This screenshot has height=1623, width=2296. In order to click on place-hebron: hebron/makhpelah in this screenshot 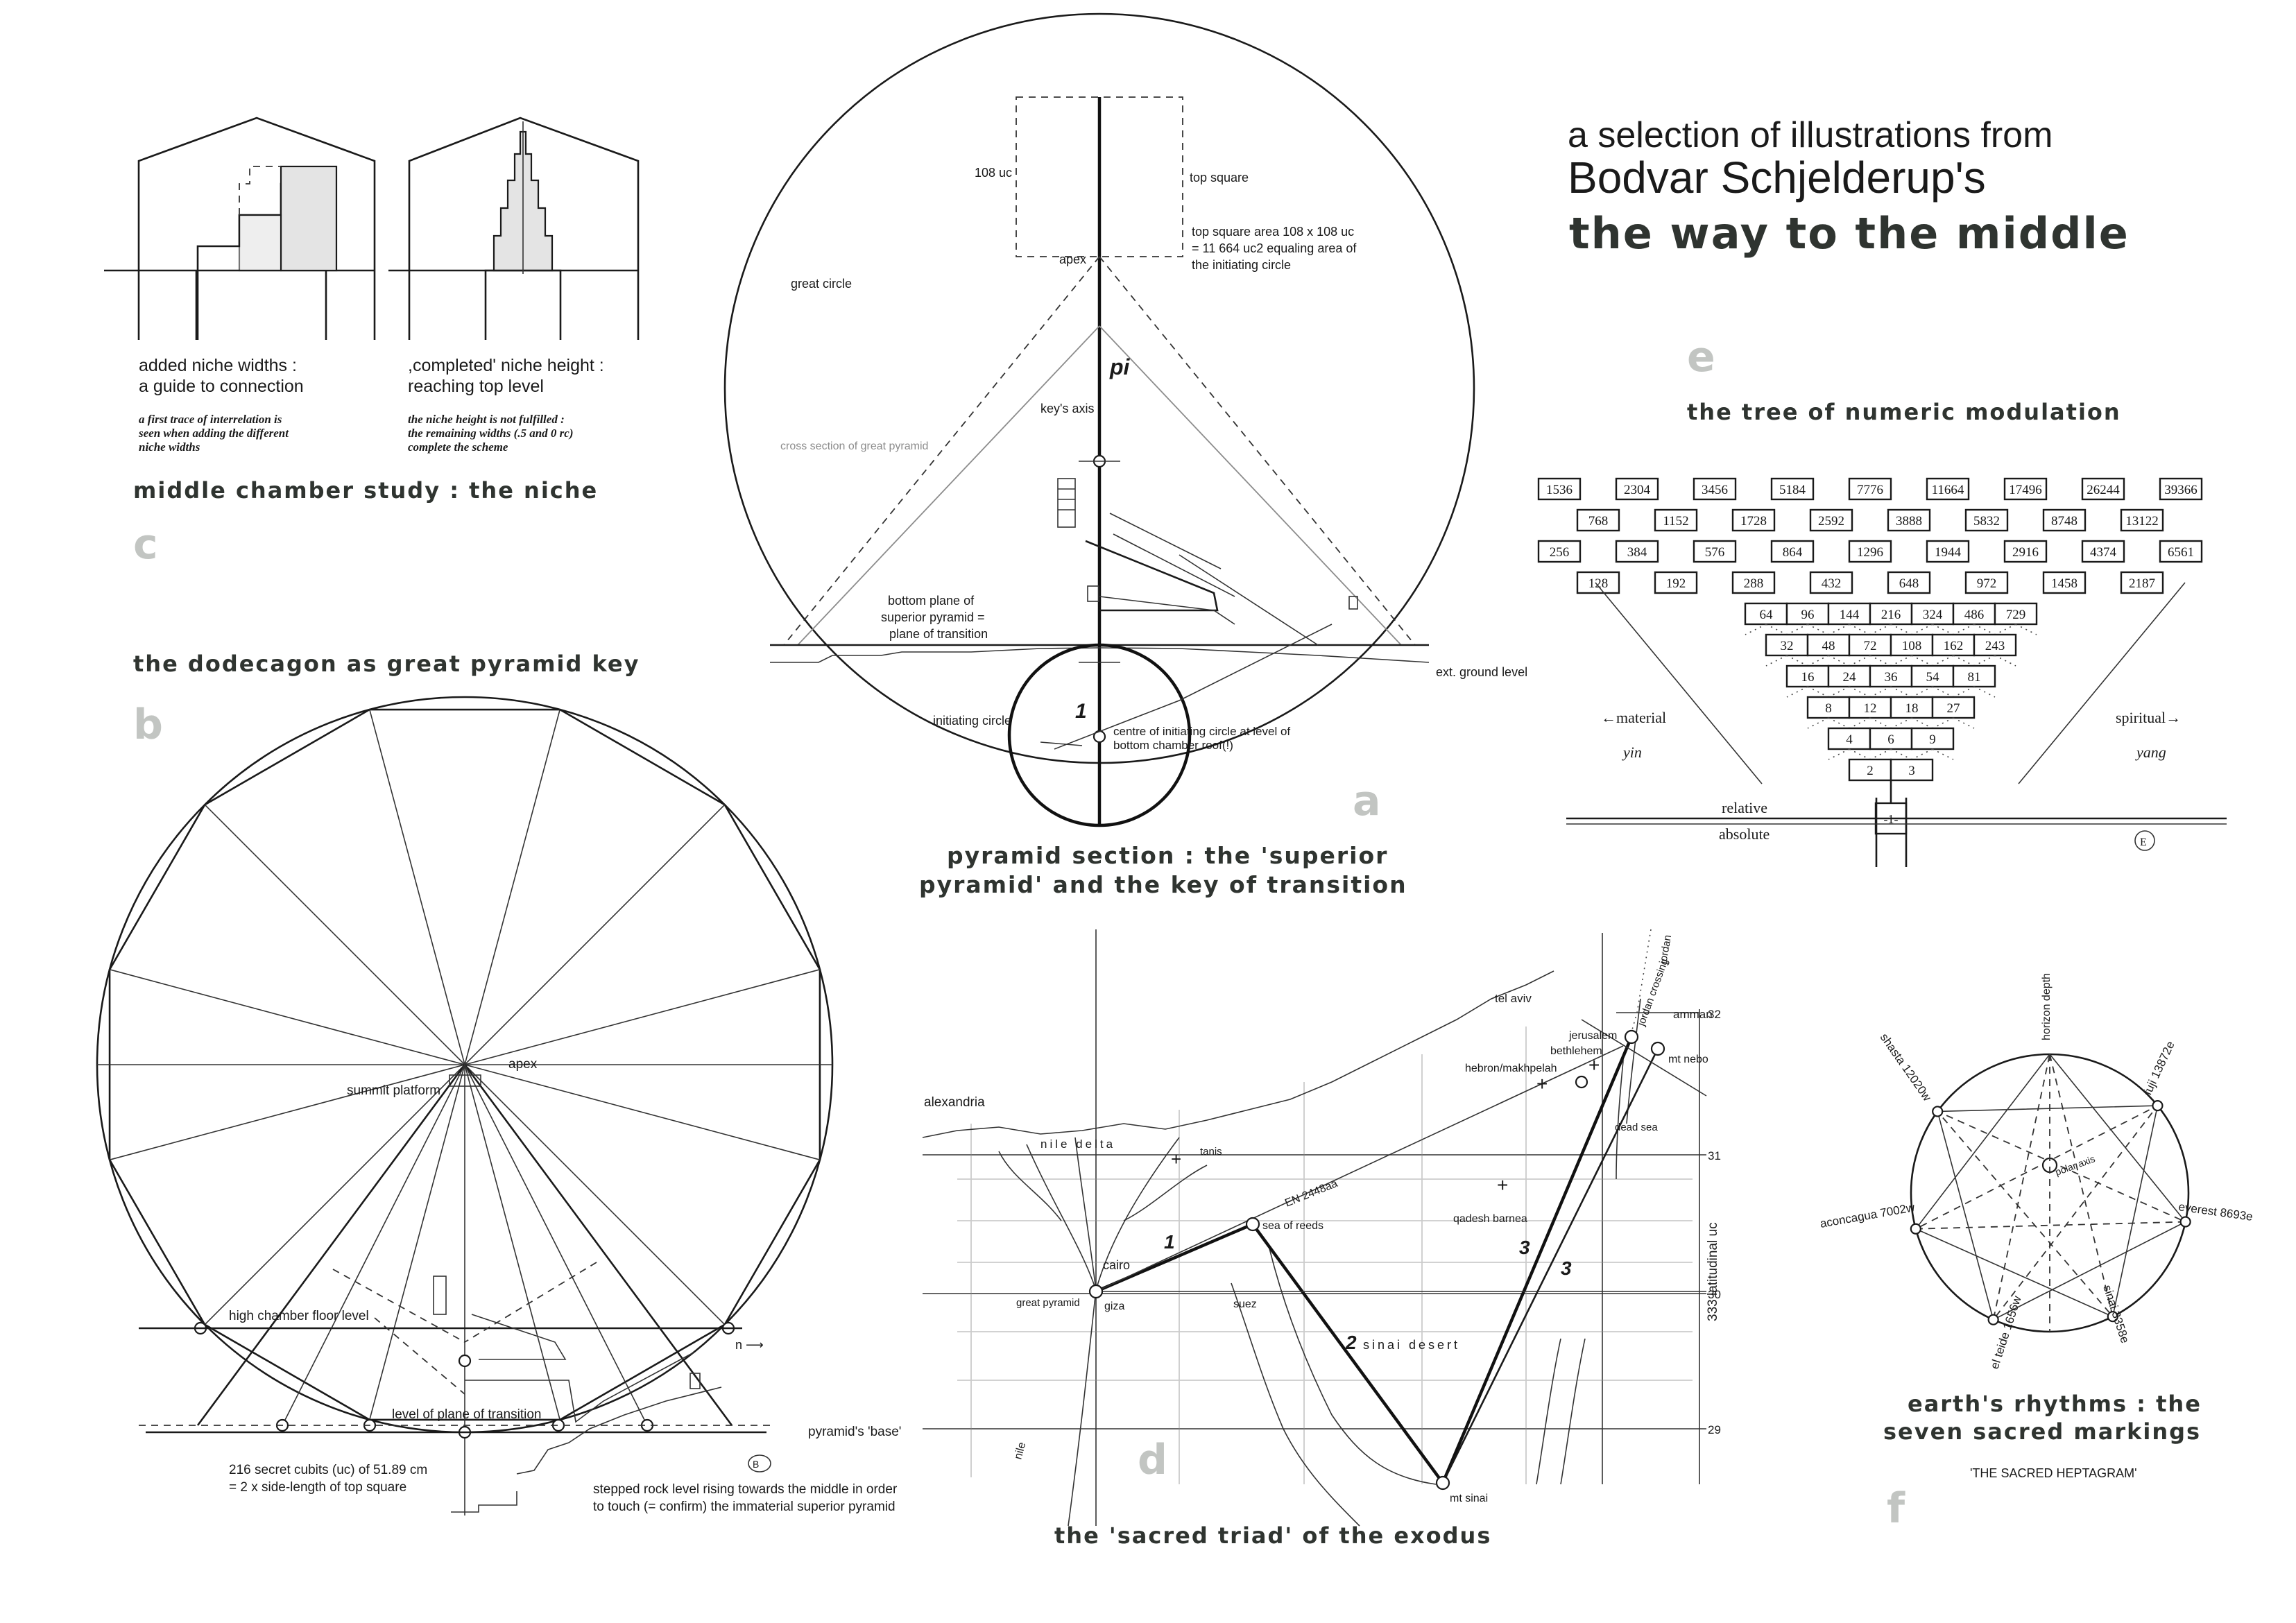, I will do `click(1511, 1068)`.